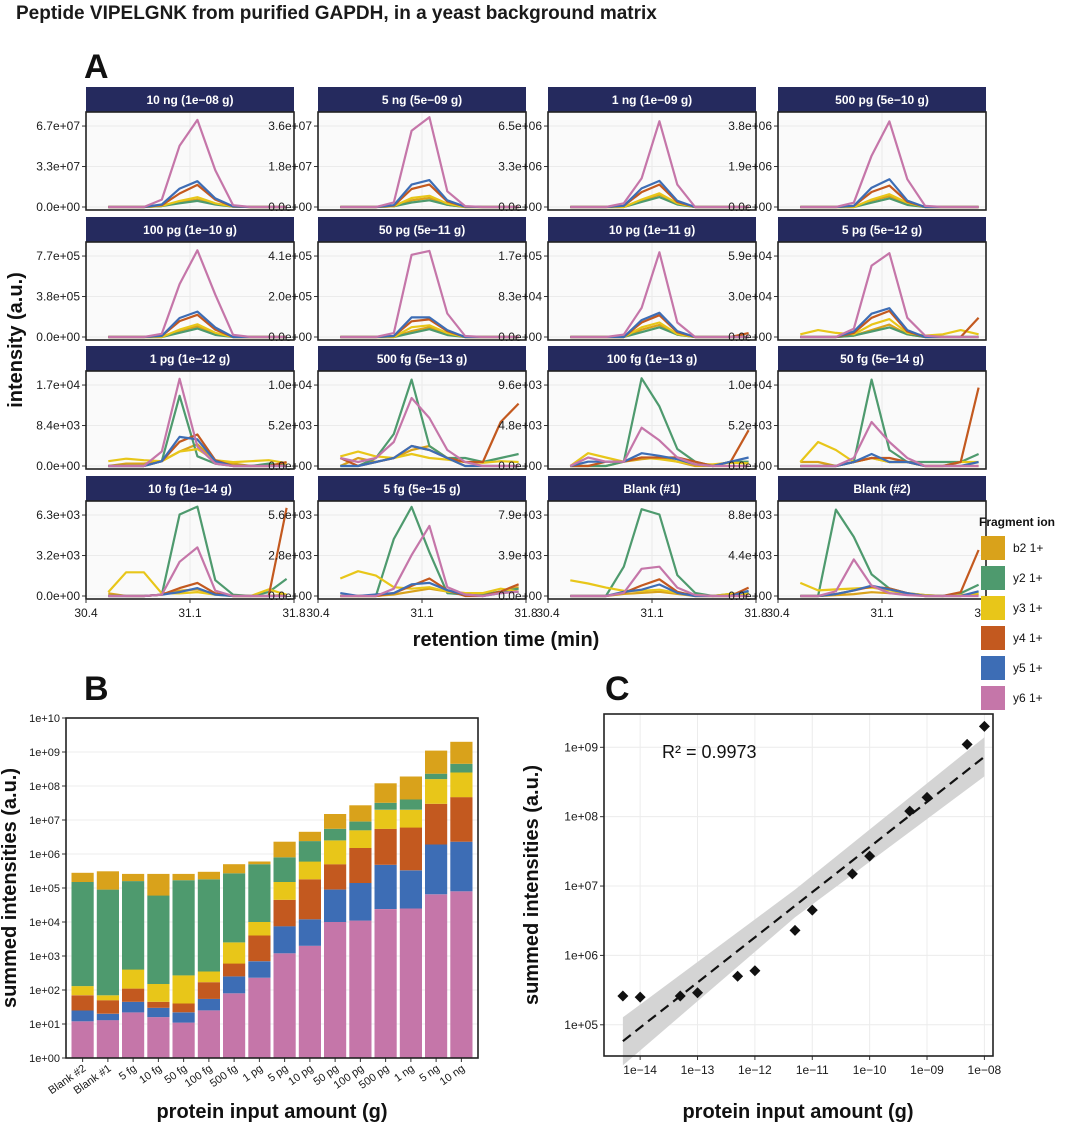 The width and height of the screenshot is (1065, 1126). What do you see at coordinates (429, 423) in the screenshot?
I see `facet-series-line-y21` at bounding box center [429, 423].